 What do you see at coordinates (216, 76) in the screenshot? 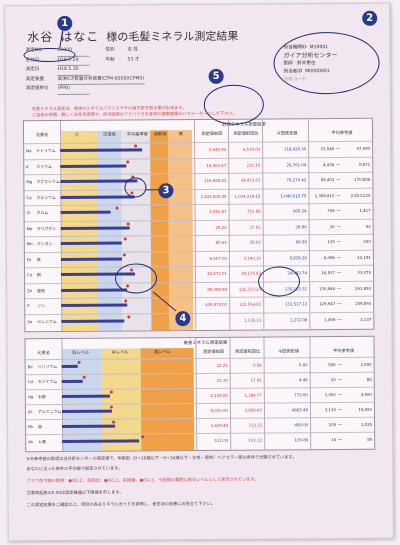
I see `annotation-marker-5: 5` at bounding box center [216, 76].